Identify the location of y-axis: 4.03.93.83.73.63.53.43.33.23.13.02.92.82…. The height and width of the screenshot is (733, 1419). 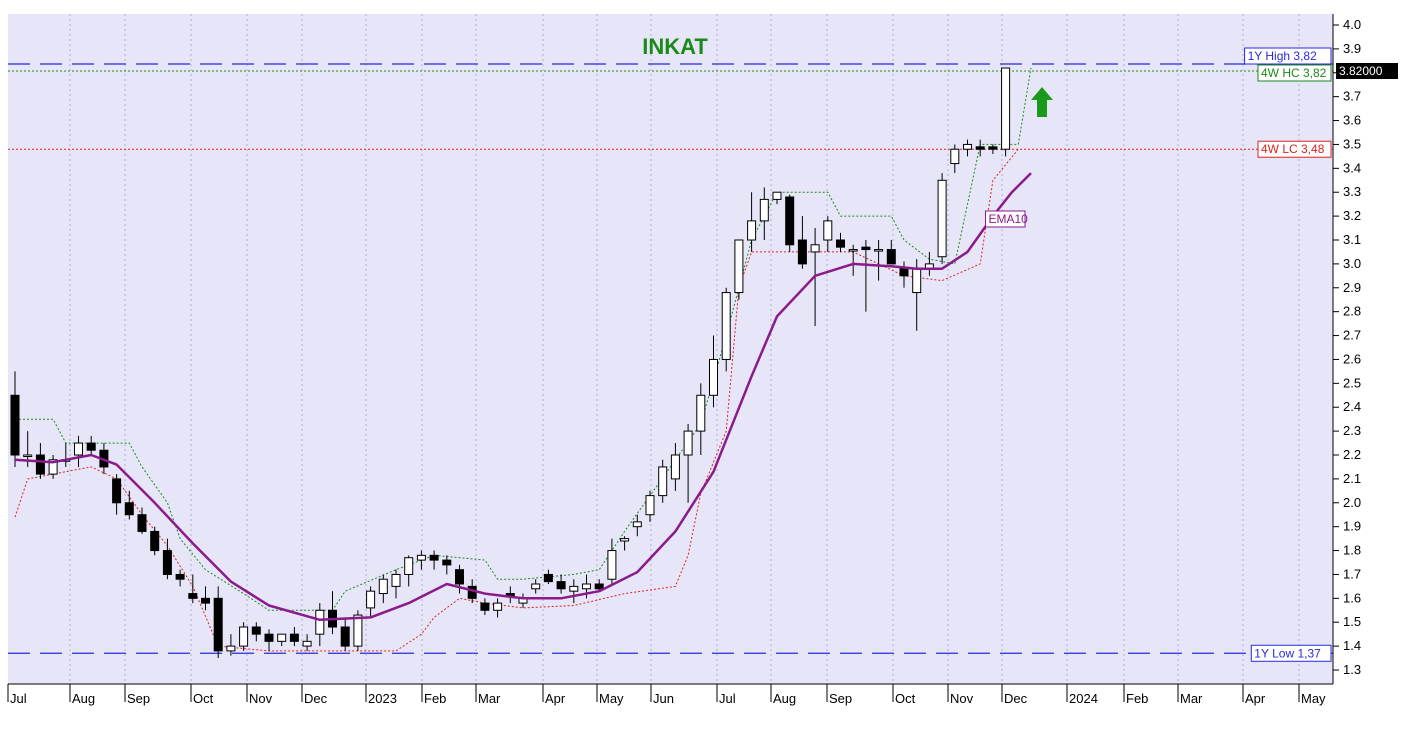
(1346, 349).